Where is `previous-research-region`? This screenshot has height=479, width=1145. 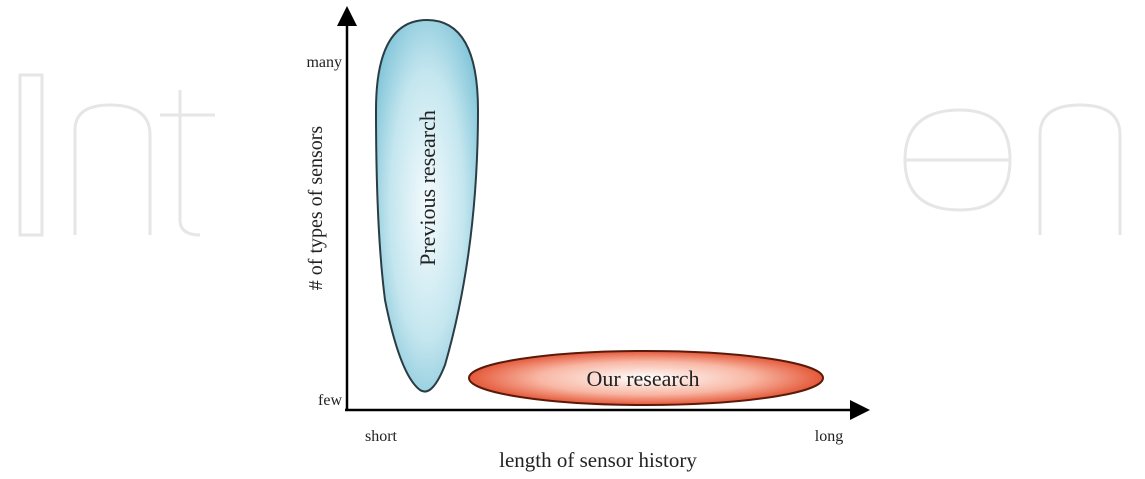
previous-research-region is located at coordinates (427, 205).